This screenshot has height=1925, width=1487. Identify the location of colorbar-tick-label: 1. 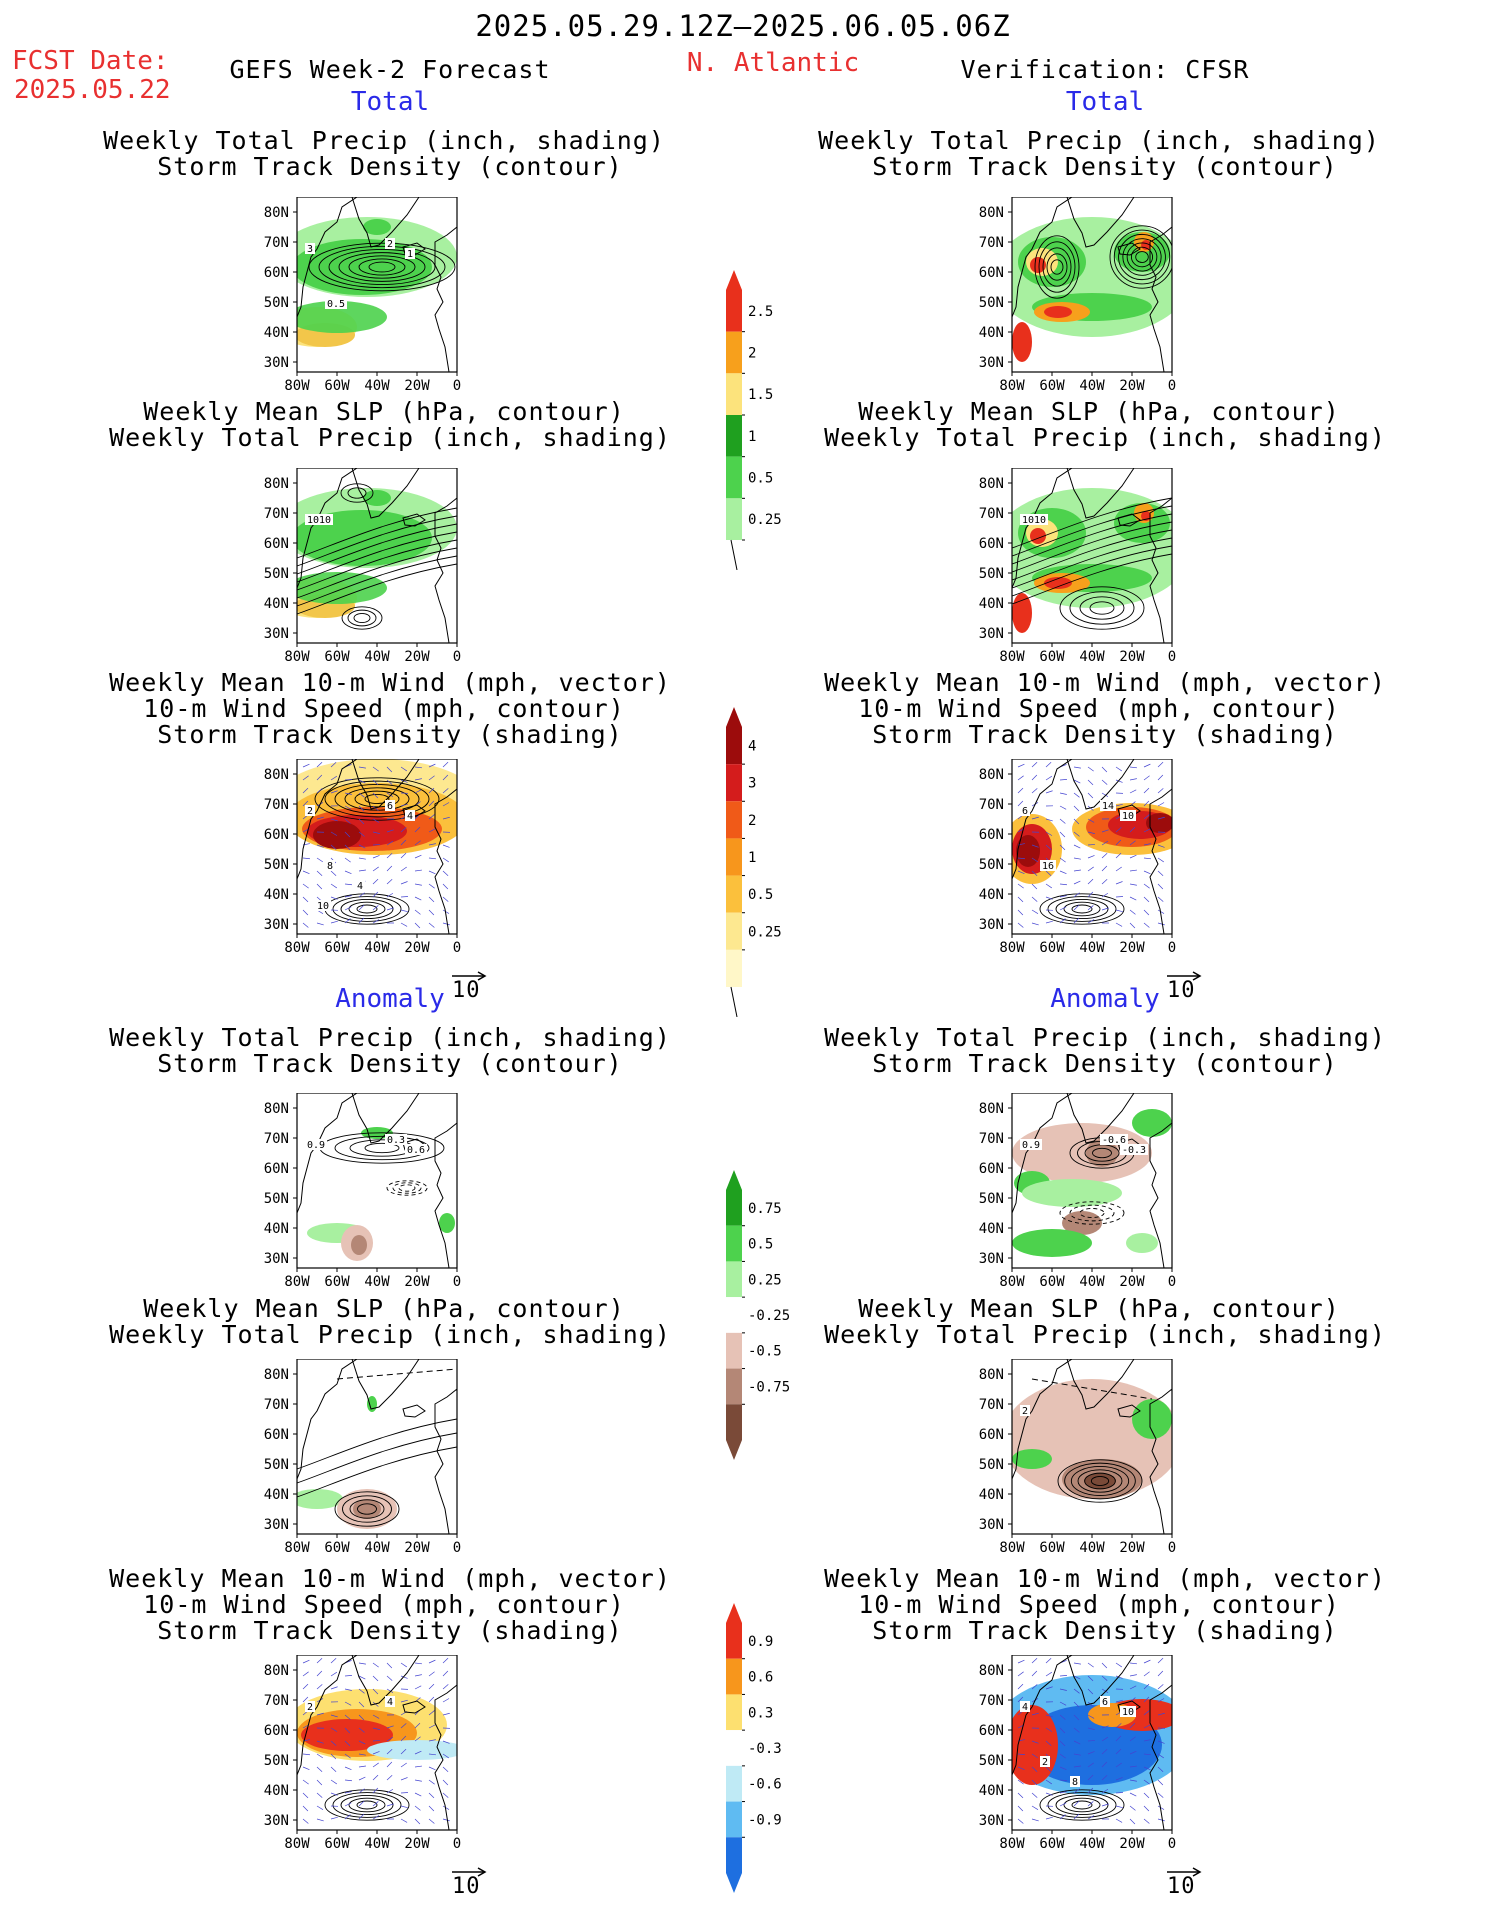
(752, 437).